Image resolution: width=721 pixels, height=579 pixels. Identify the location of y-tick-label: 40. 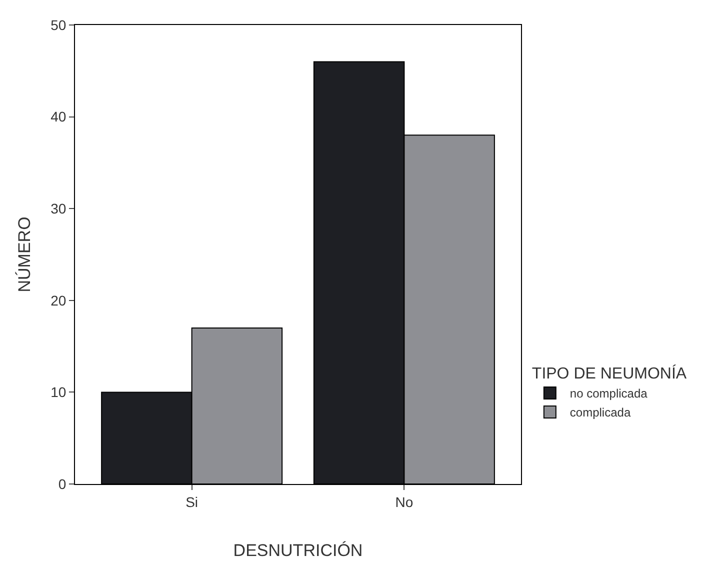
(58, 116).